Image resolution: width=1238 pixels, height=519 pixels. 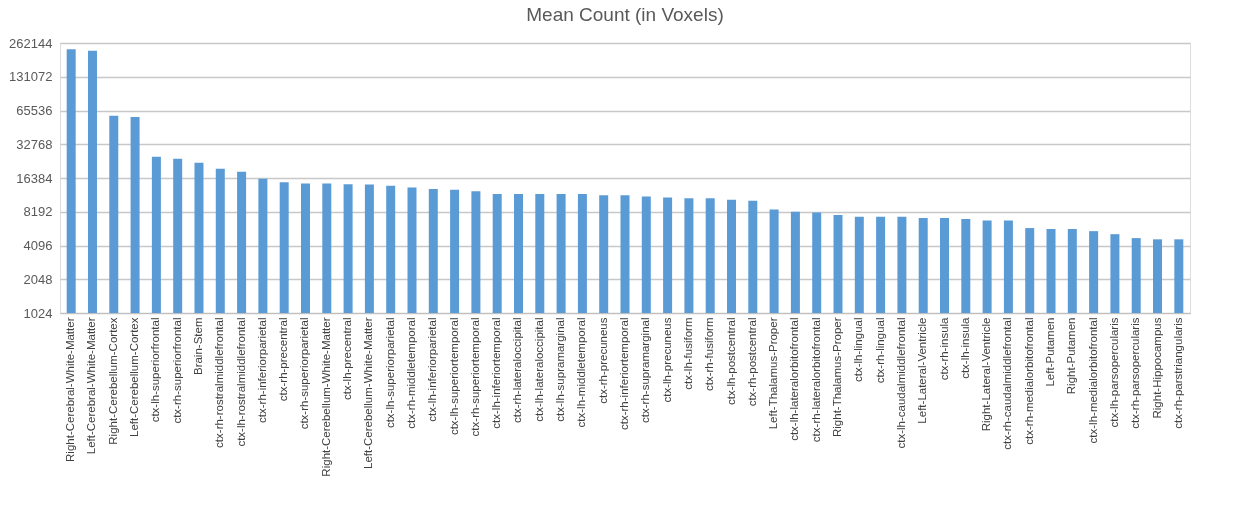 What do you see at coordinates (943, 348) in the screenshot?
I see `x-tick-label: ctx-rh-insula` at bounding box center [943, 348].